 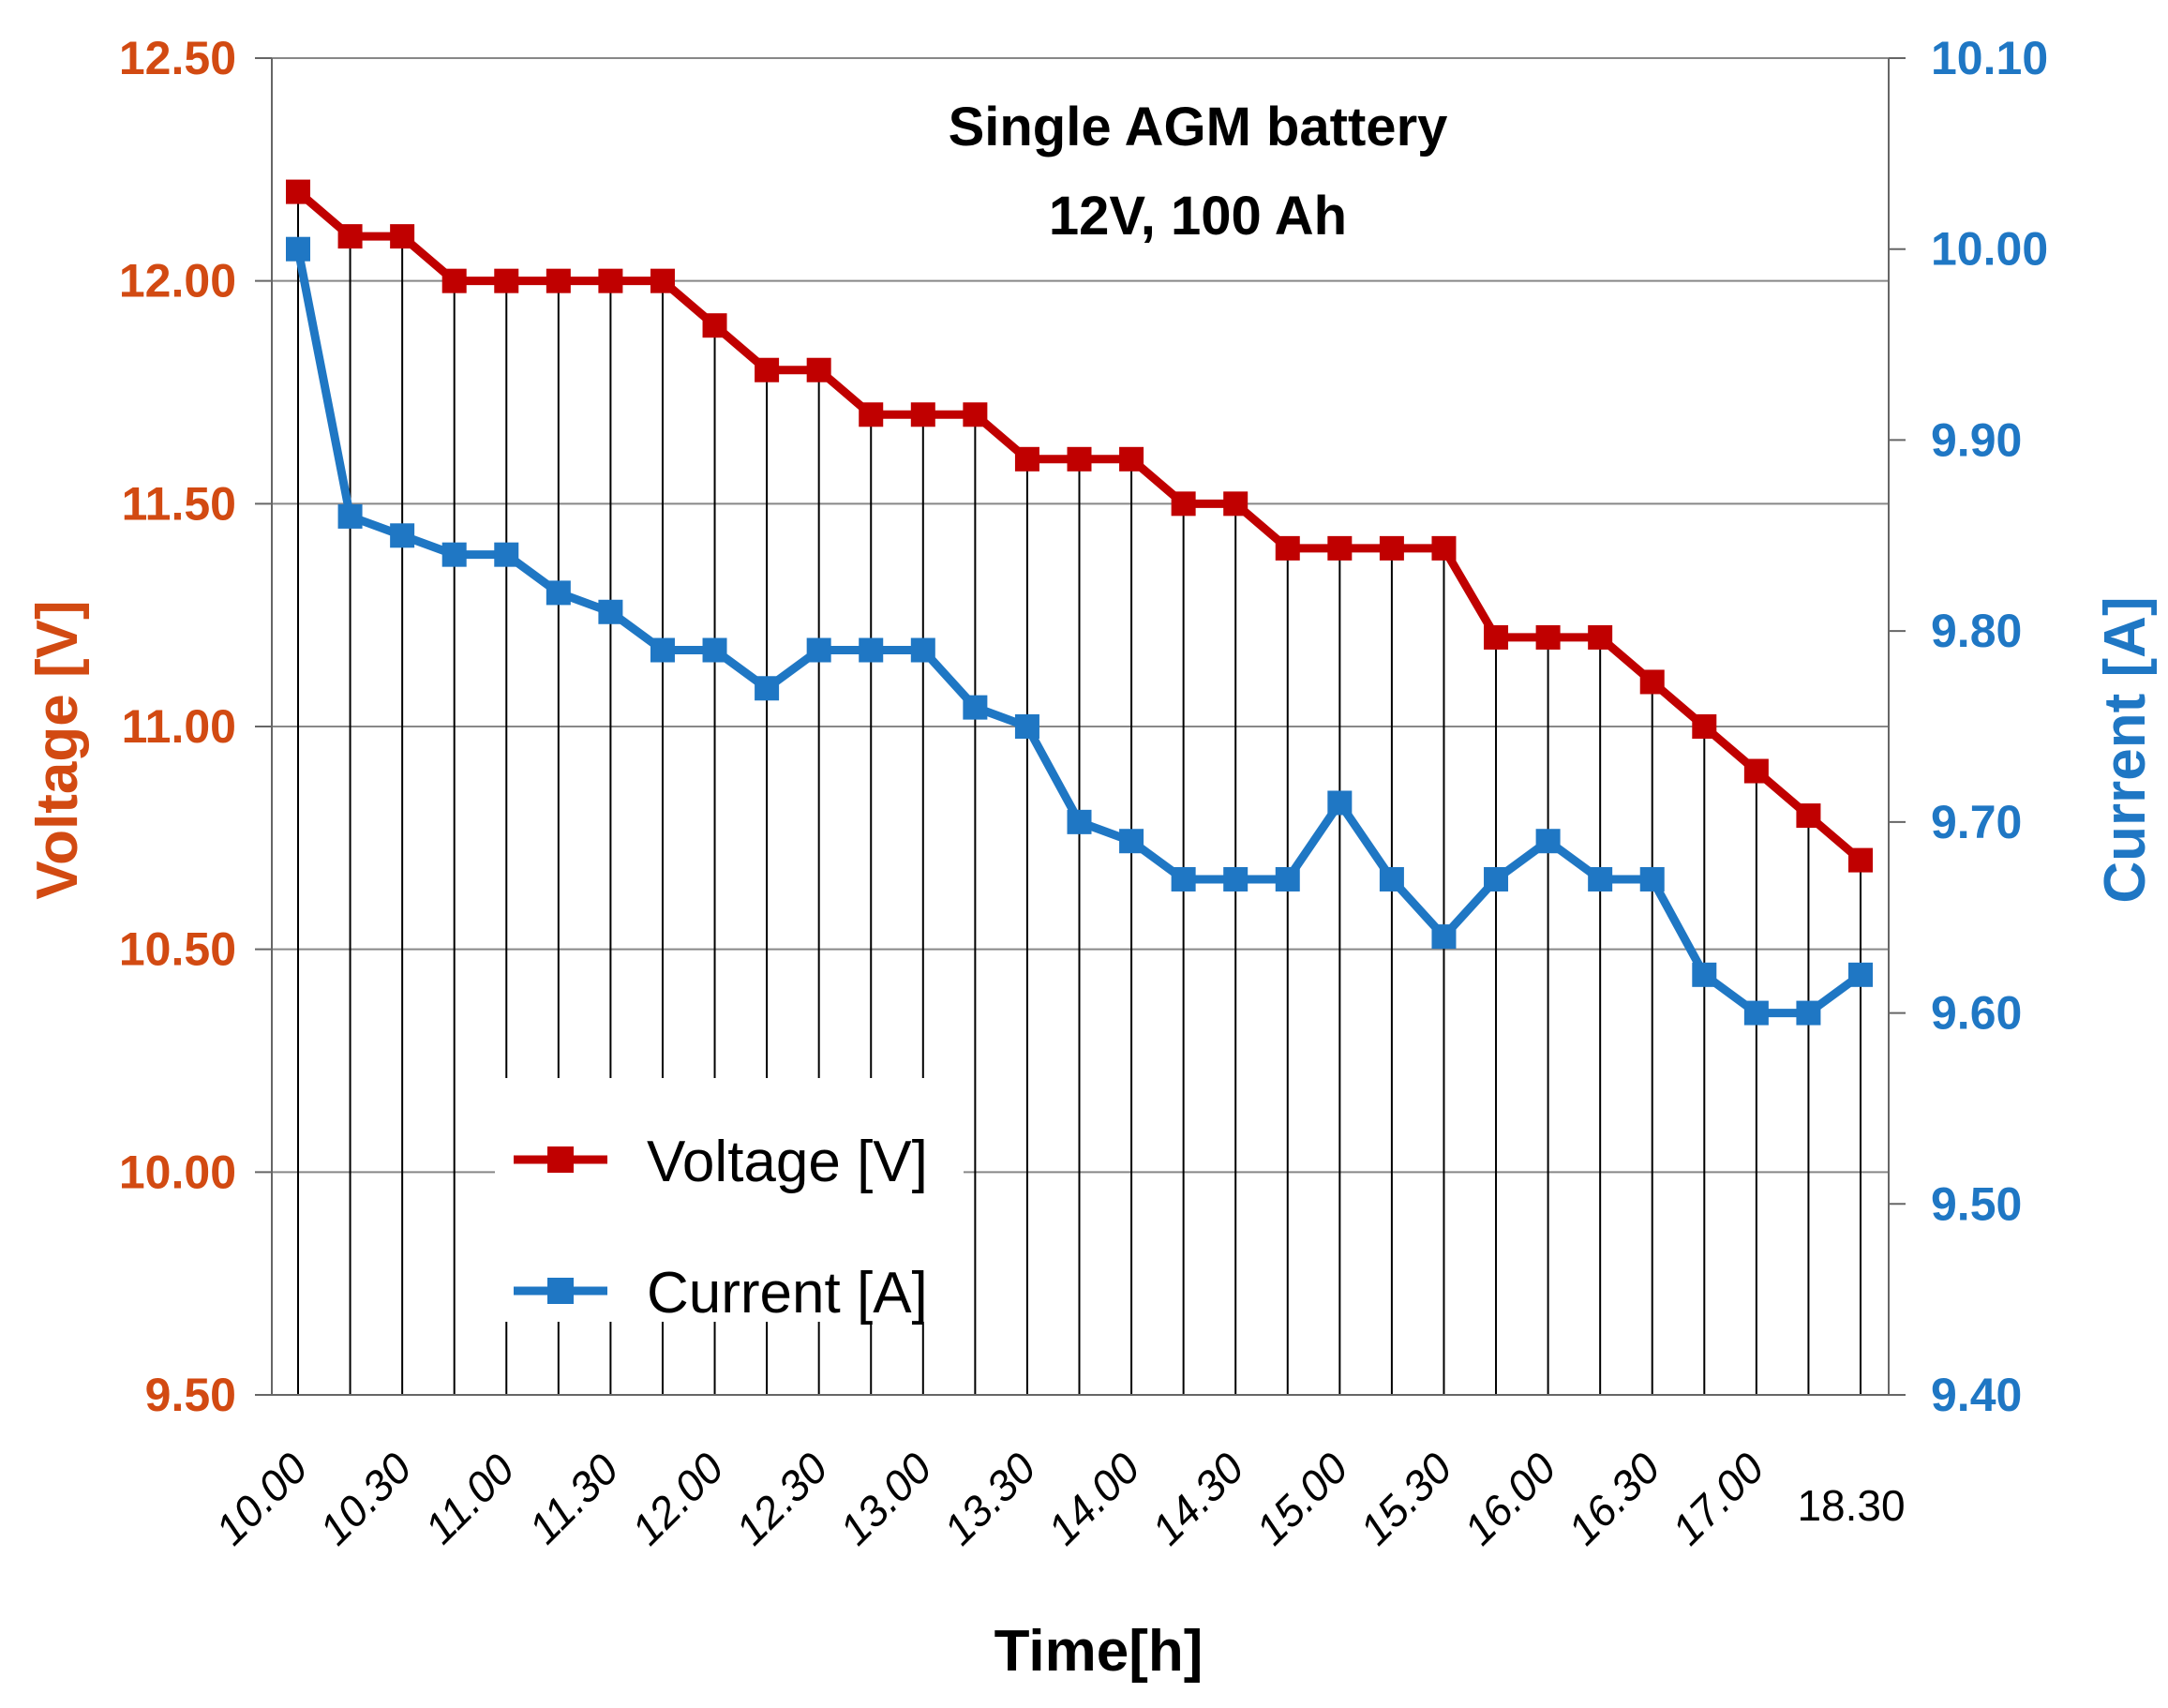 I want to click on left-tick-label-3: 11.00, so click(x=179, y=726).